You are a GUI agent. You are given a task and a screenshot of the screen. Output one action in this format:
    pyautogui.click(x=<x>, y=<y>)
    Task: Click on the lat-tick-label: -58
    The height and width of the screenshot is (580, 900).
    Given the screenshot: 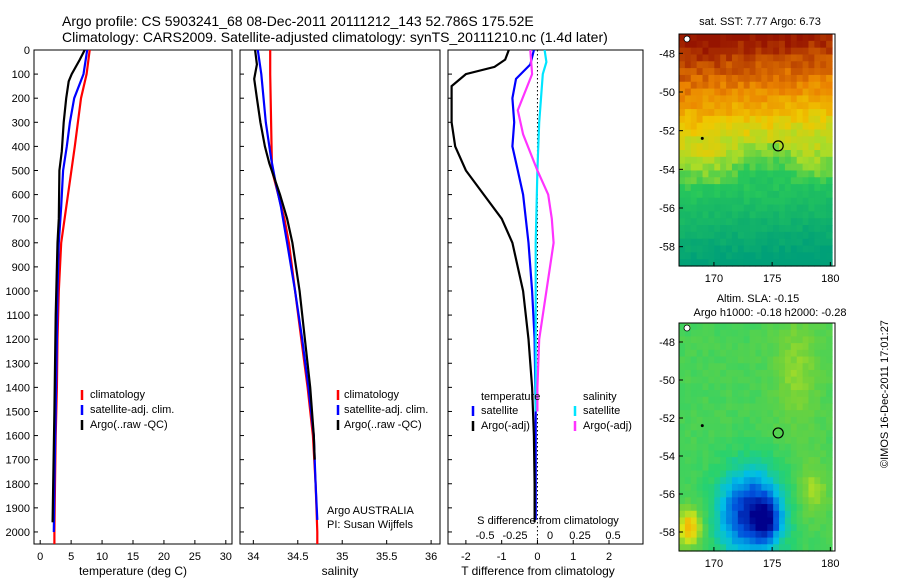 What is the action you would take?
    pyautogui.click(x=667, y=533)
    